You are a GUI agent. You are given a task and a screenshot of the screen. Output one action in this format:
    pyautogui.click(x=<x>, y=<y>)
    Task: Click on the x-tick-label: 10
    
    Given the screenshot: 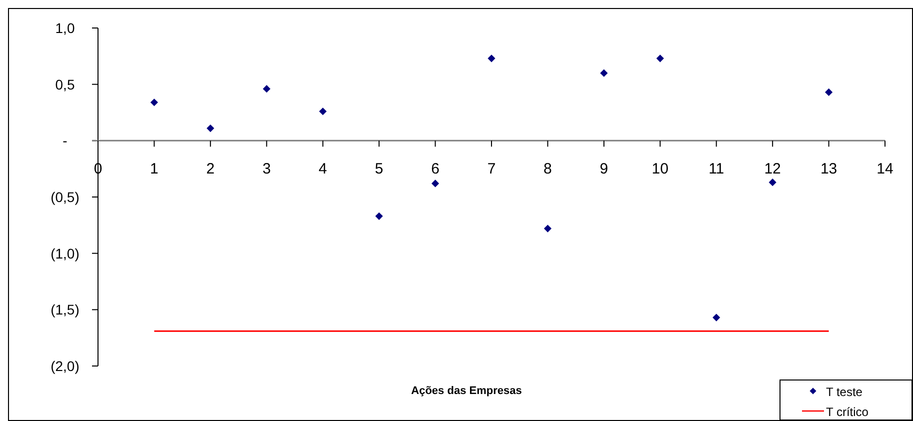 What is the action you would take?
    pyautogui.click(x=660, y=169)
    